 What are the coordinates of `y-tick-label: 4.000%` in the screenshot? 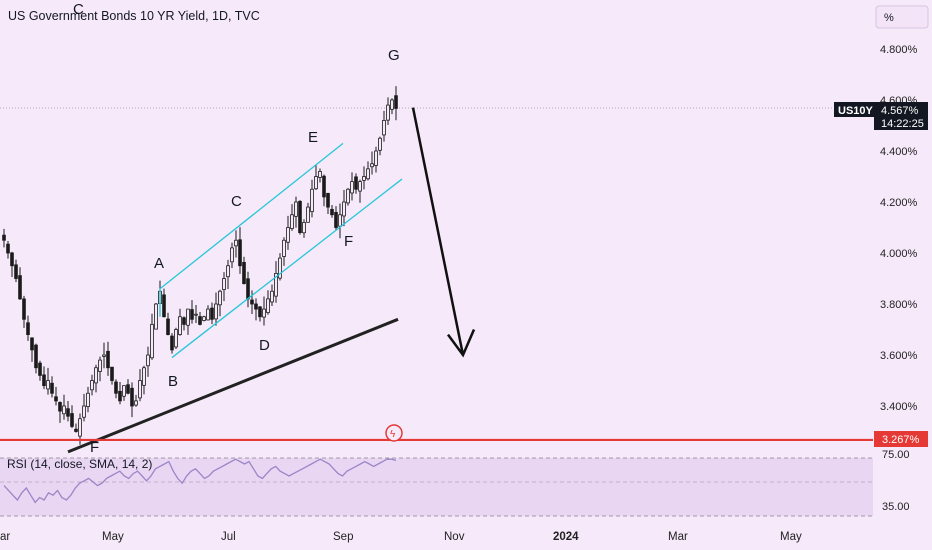 It's located at (899, 254).